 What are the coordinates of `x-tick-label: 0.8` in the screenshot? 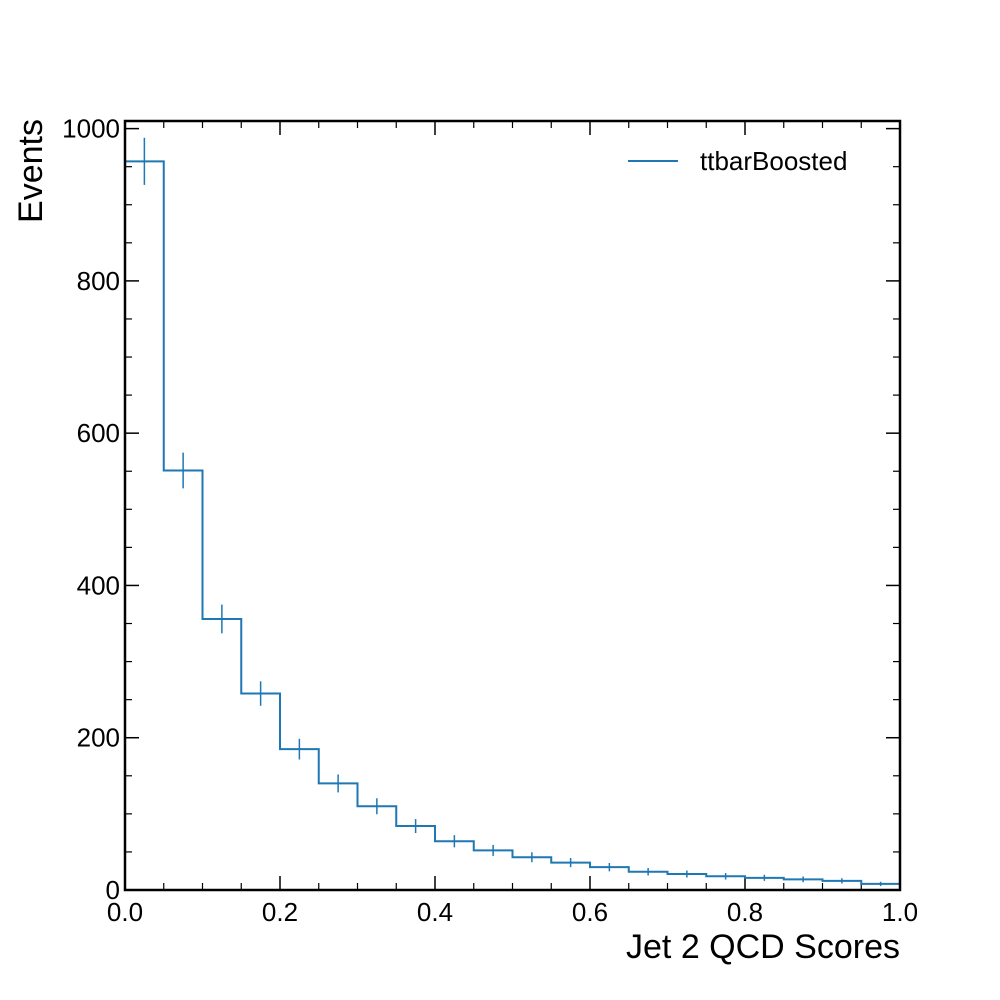 It's located at (745, 912).